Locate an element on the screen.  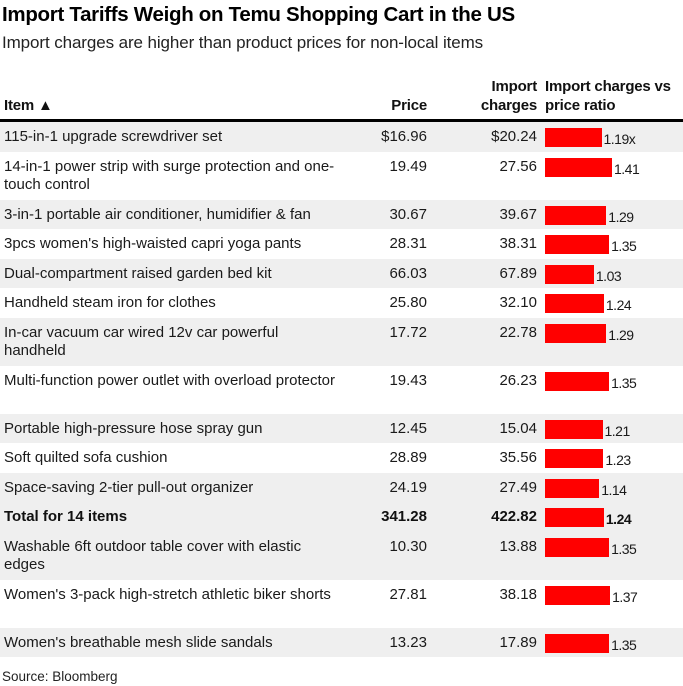
column-header-import-line1: Import is located at coordinates (514, 86).